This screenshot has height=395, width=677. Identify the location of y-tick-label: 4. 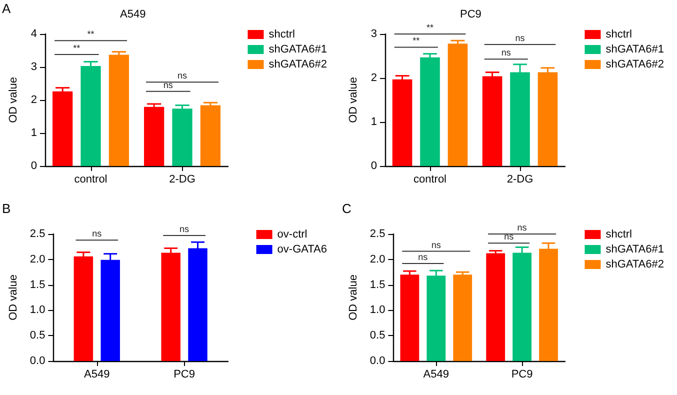
(33, 34).